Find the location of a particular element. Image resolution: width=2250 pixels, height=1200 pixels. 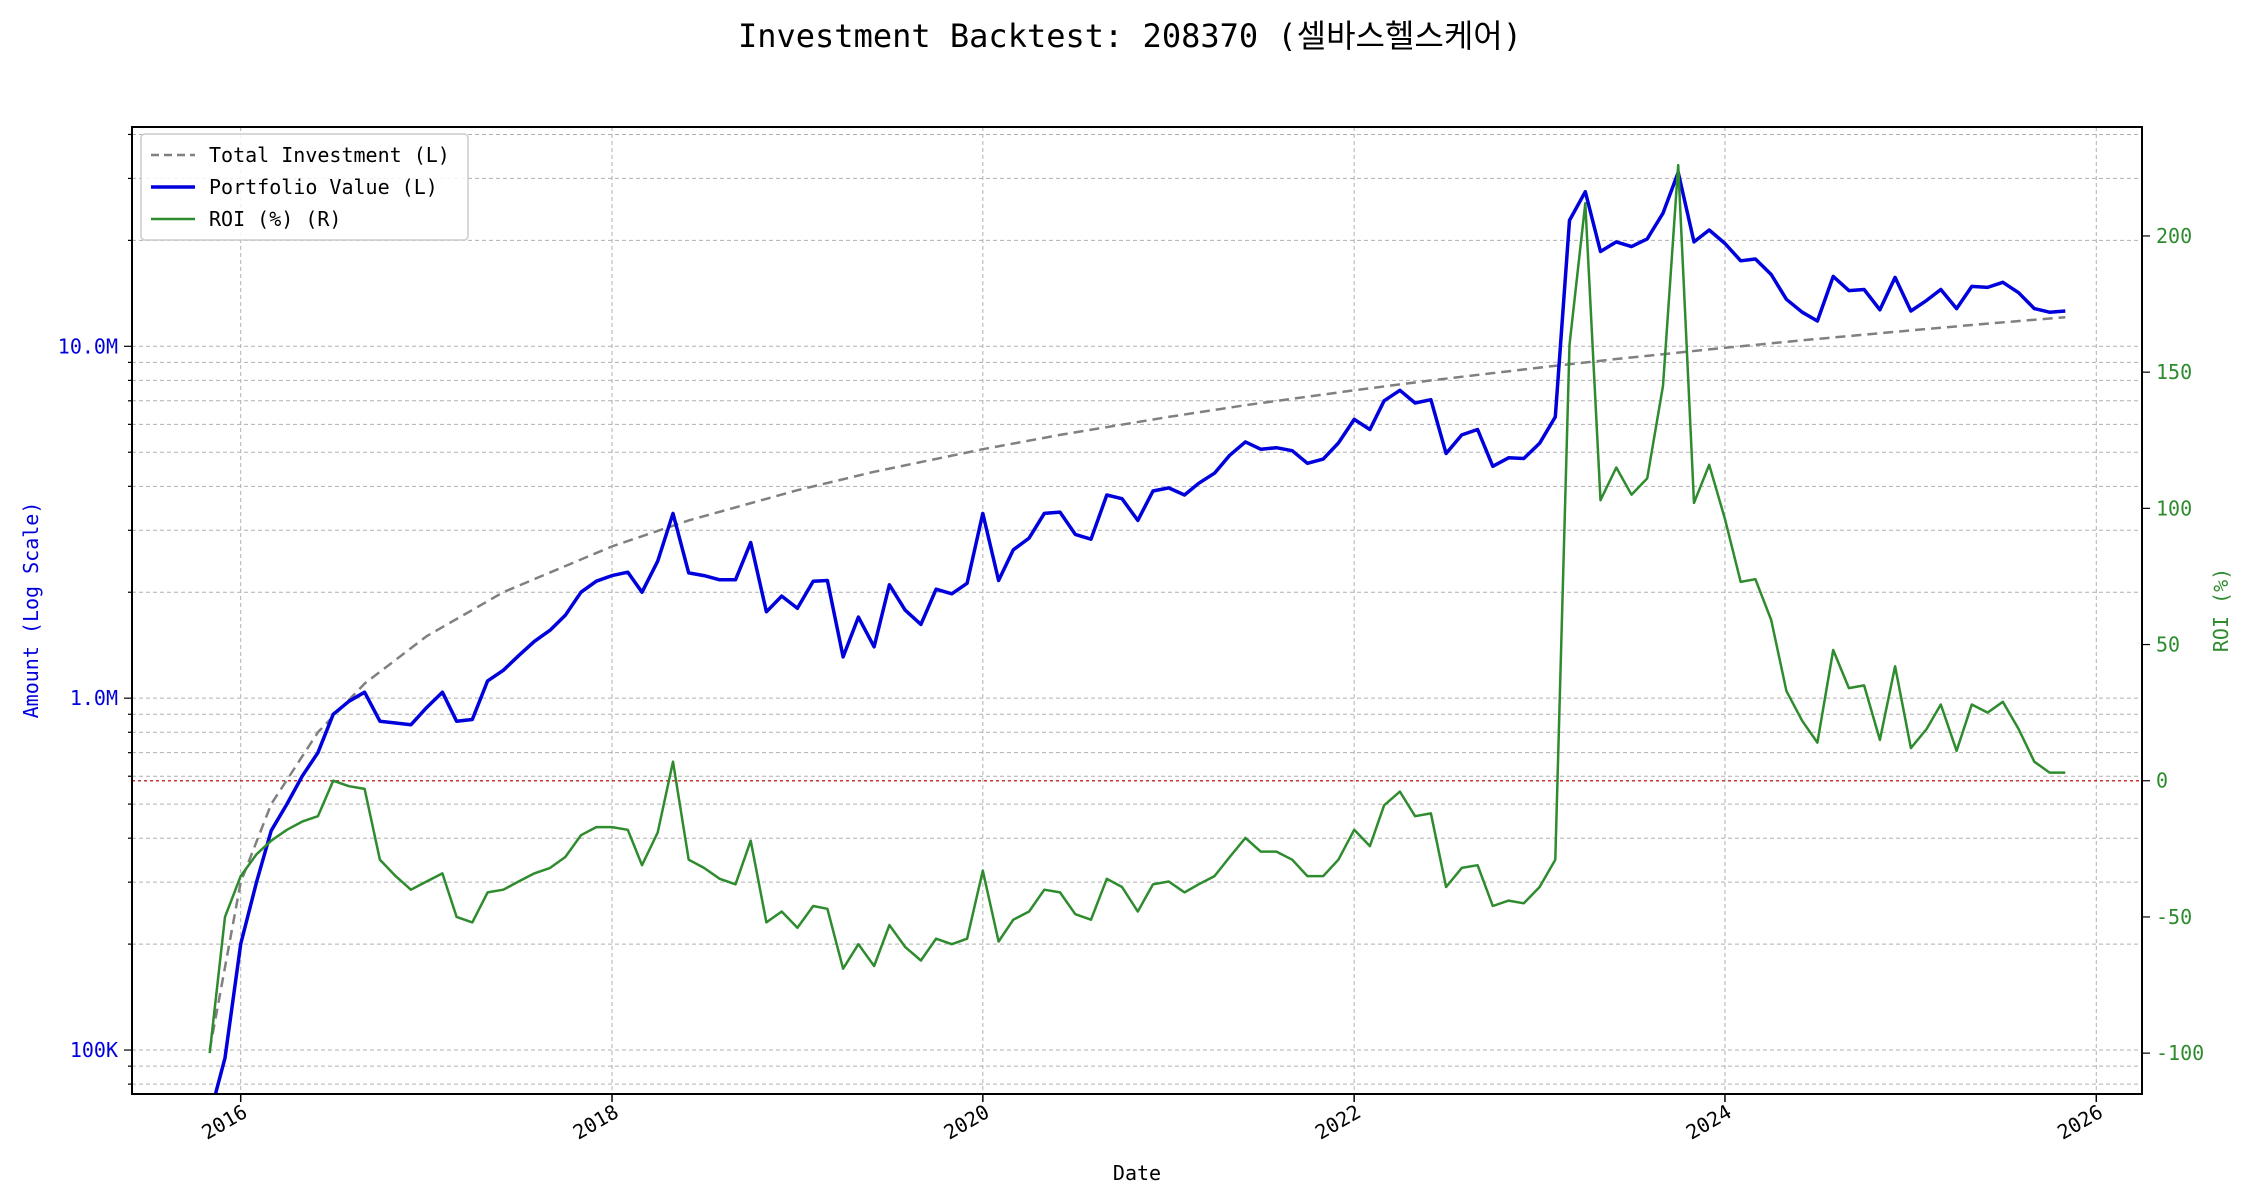

y-left-tick-label: 1.0M is located at coordinates (94, 698).